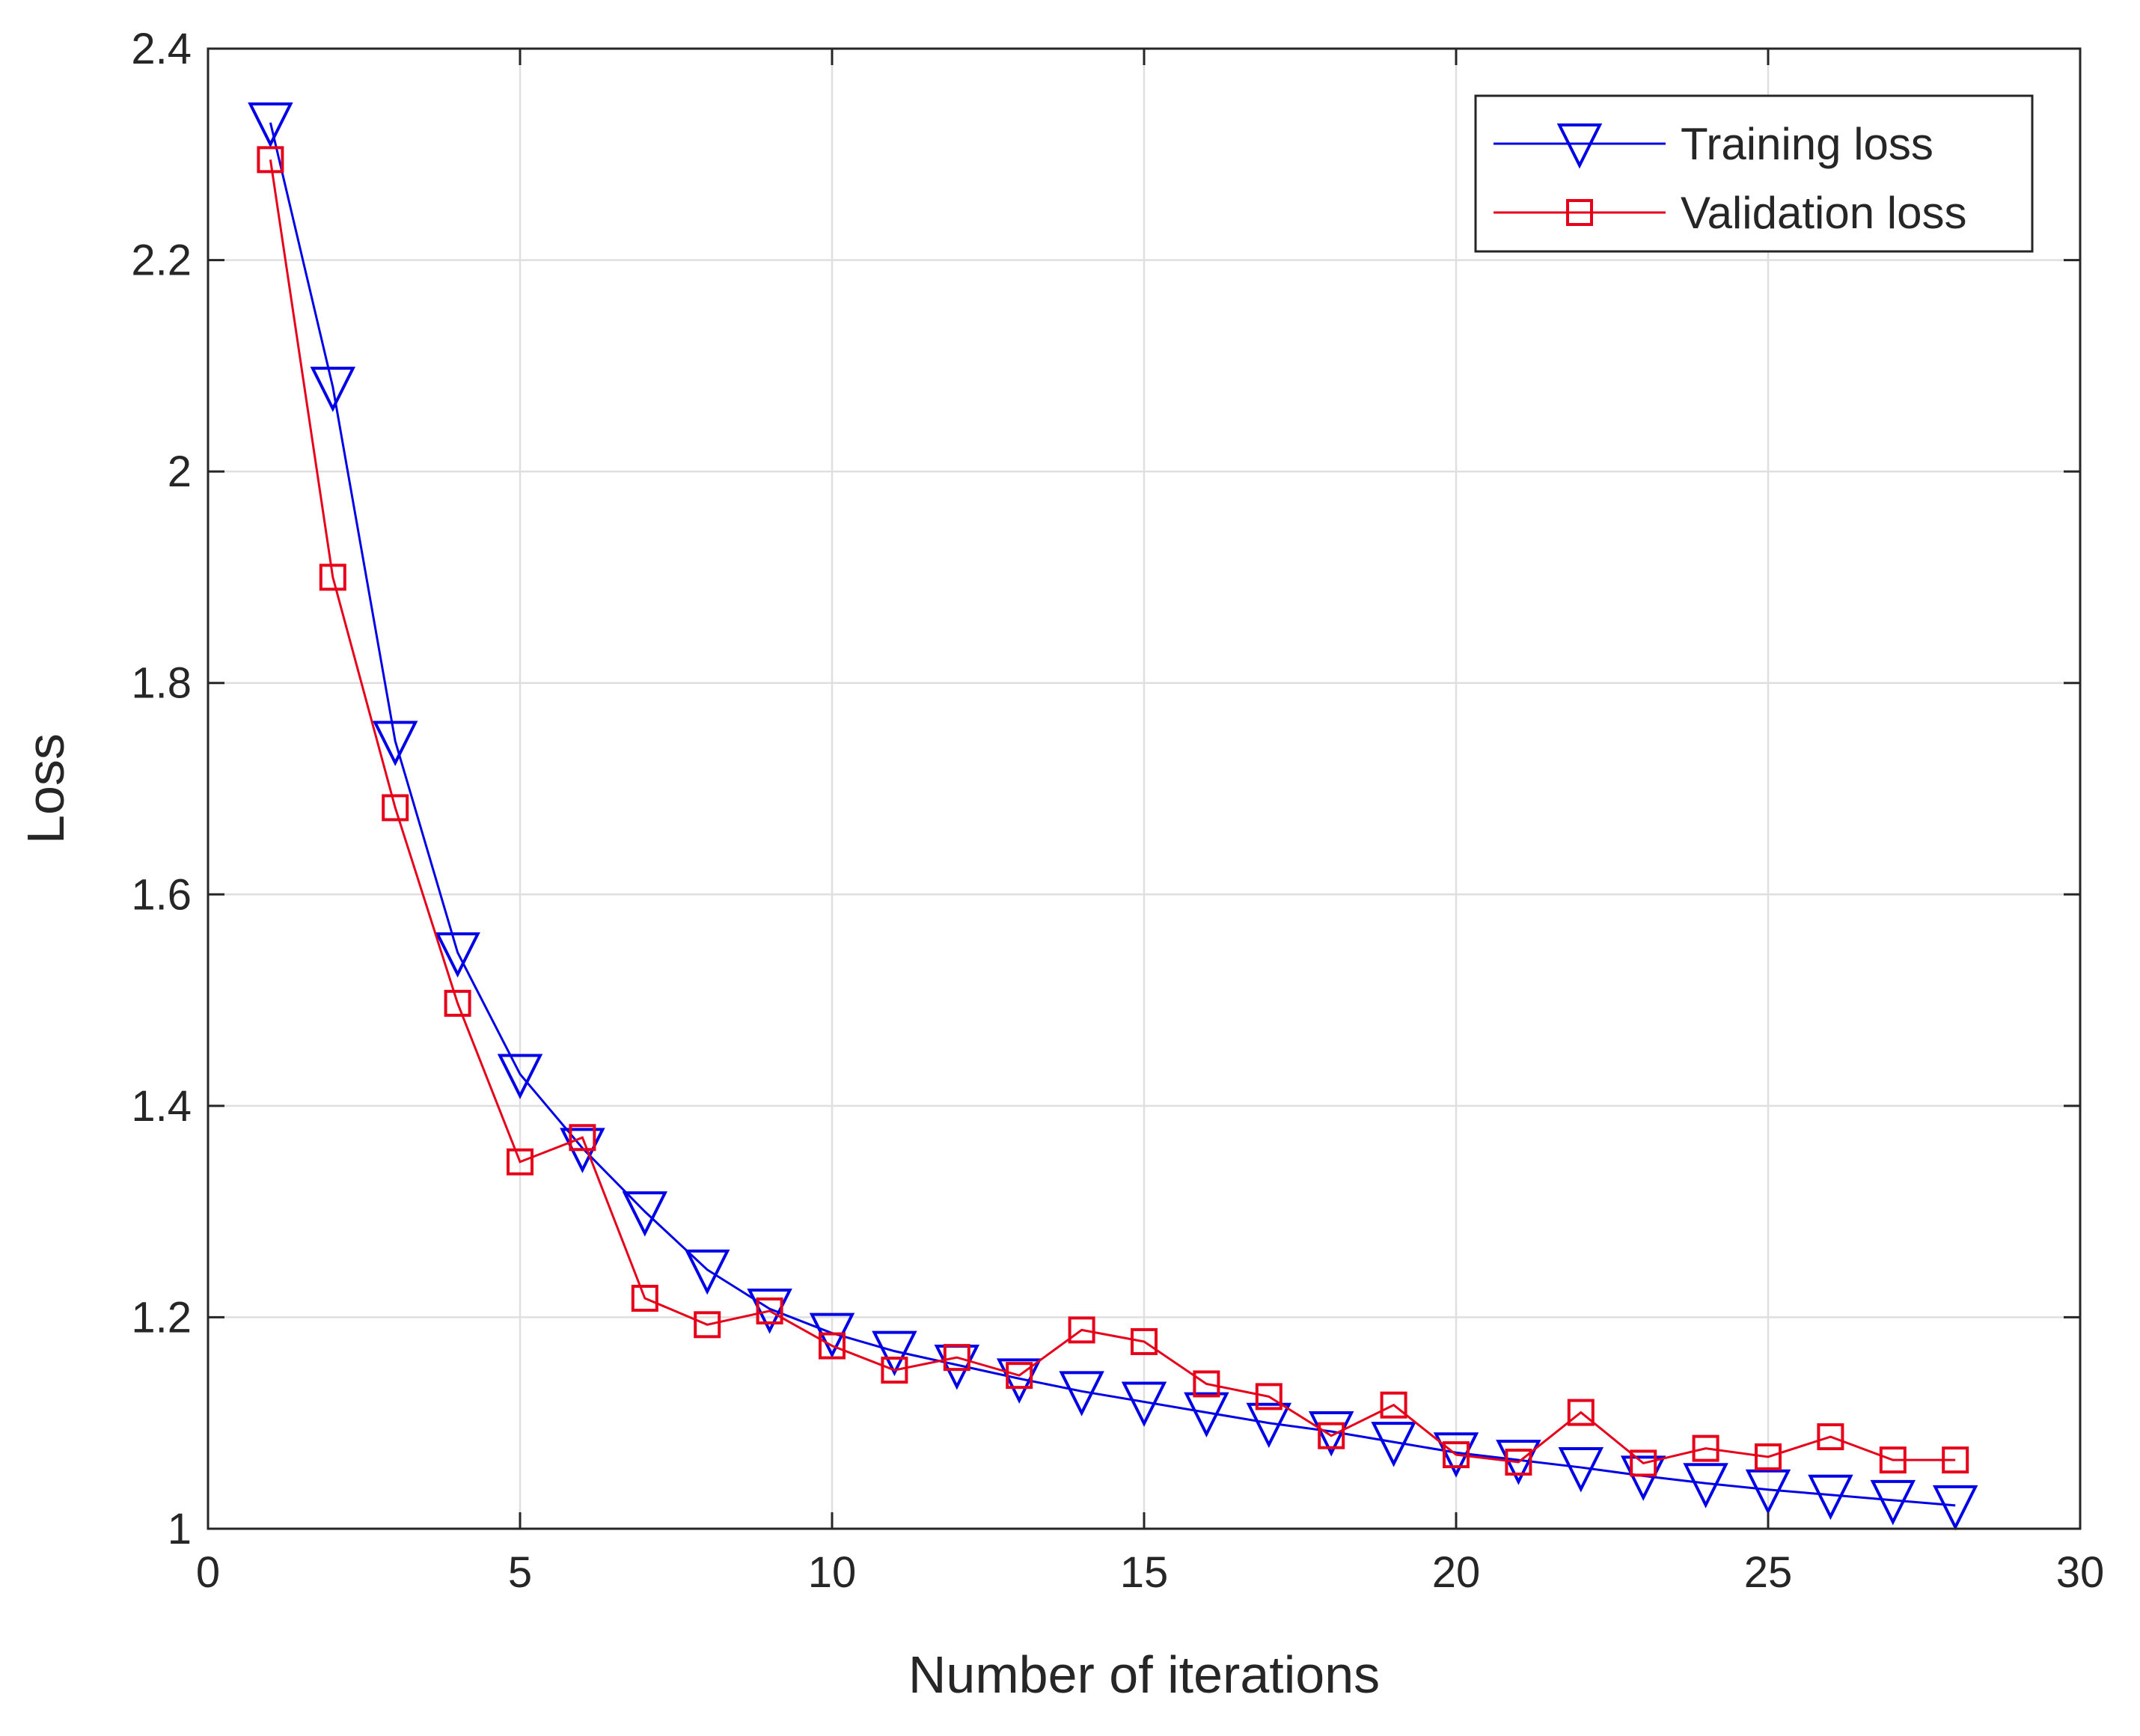 The width and height of the screenshot is (2140, 1736). I want to click on legend-item-training-loss: Training loss, so click(1714, 144).